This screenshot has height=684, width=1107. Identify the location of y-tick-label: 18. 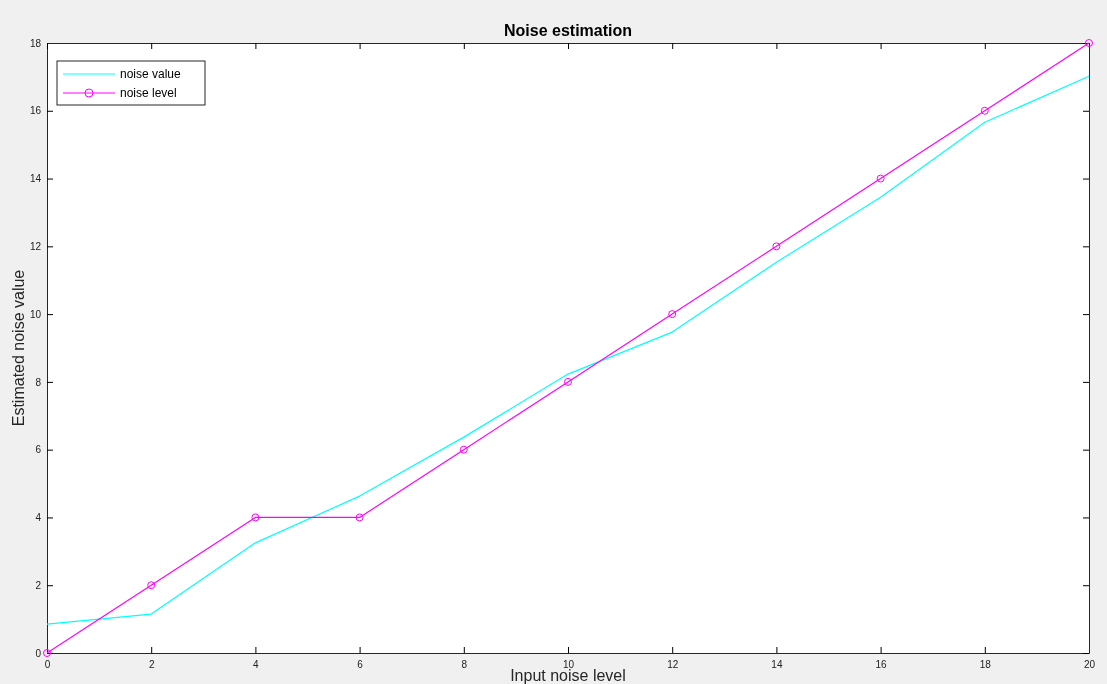
(35, 43).